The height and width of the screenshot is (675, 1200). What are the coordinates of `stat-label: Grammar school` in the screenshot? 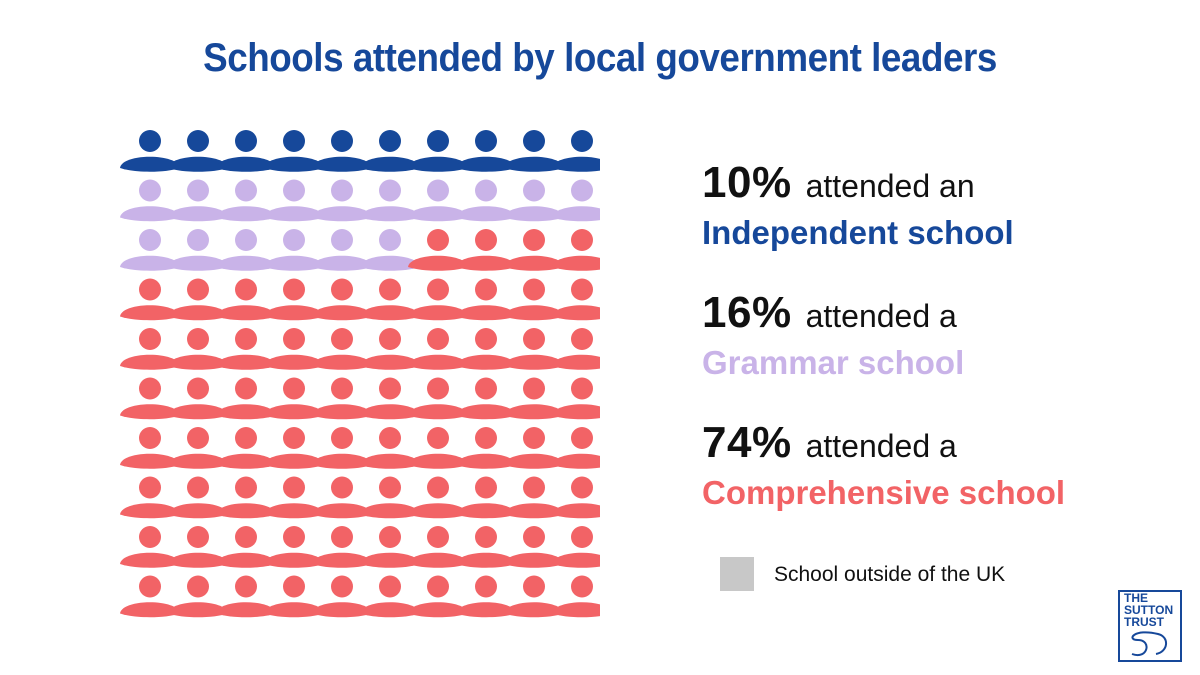 It's located at (833, 362).